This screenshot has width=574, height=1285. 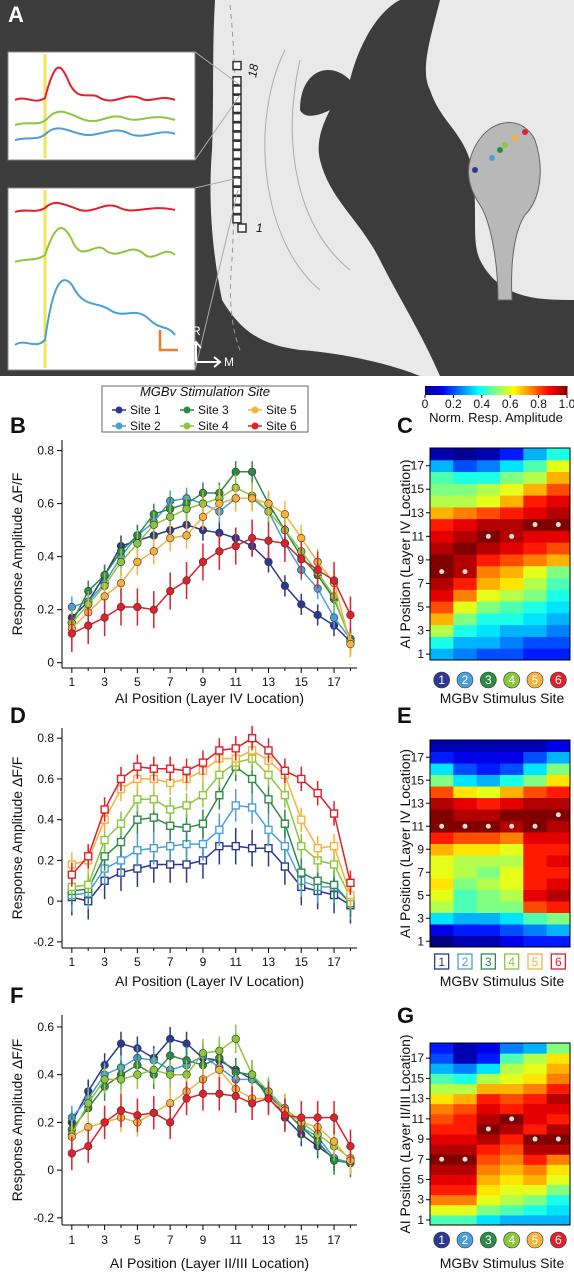 What do you see at coordinates (145, 410) in the screenshot?
I see `legend-label: Site 1` at bounding box center [145, 410].